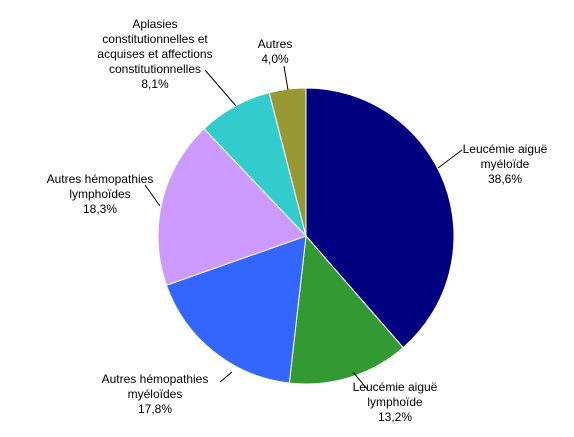 Image resolution: width=574 pixels, height=437 pixels. I want to click on slice-label: acquises et affections, so click(154, 54).